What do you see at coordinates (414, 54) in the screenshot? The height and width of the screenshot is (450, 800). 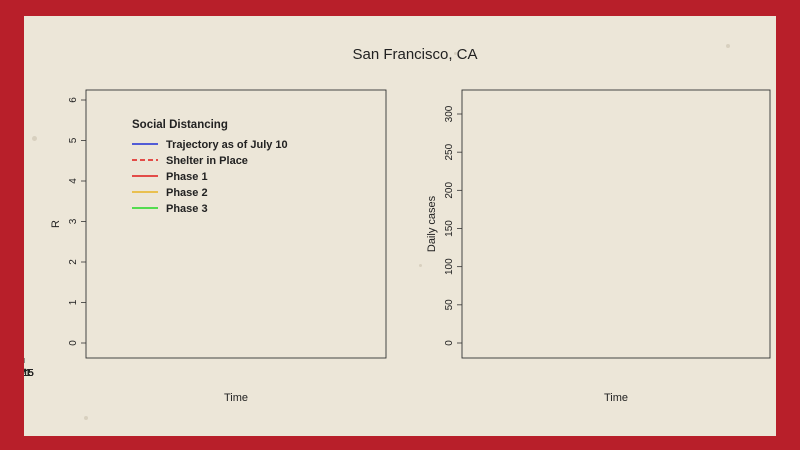 I see `chart-title: San Francisco, CA` at bounding box center [414, 54].